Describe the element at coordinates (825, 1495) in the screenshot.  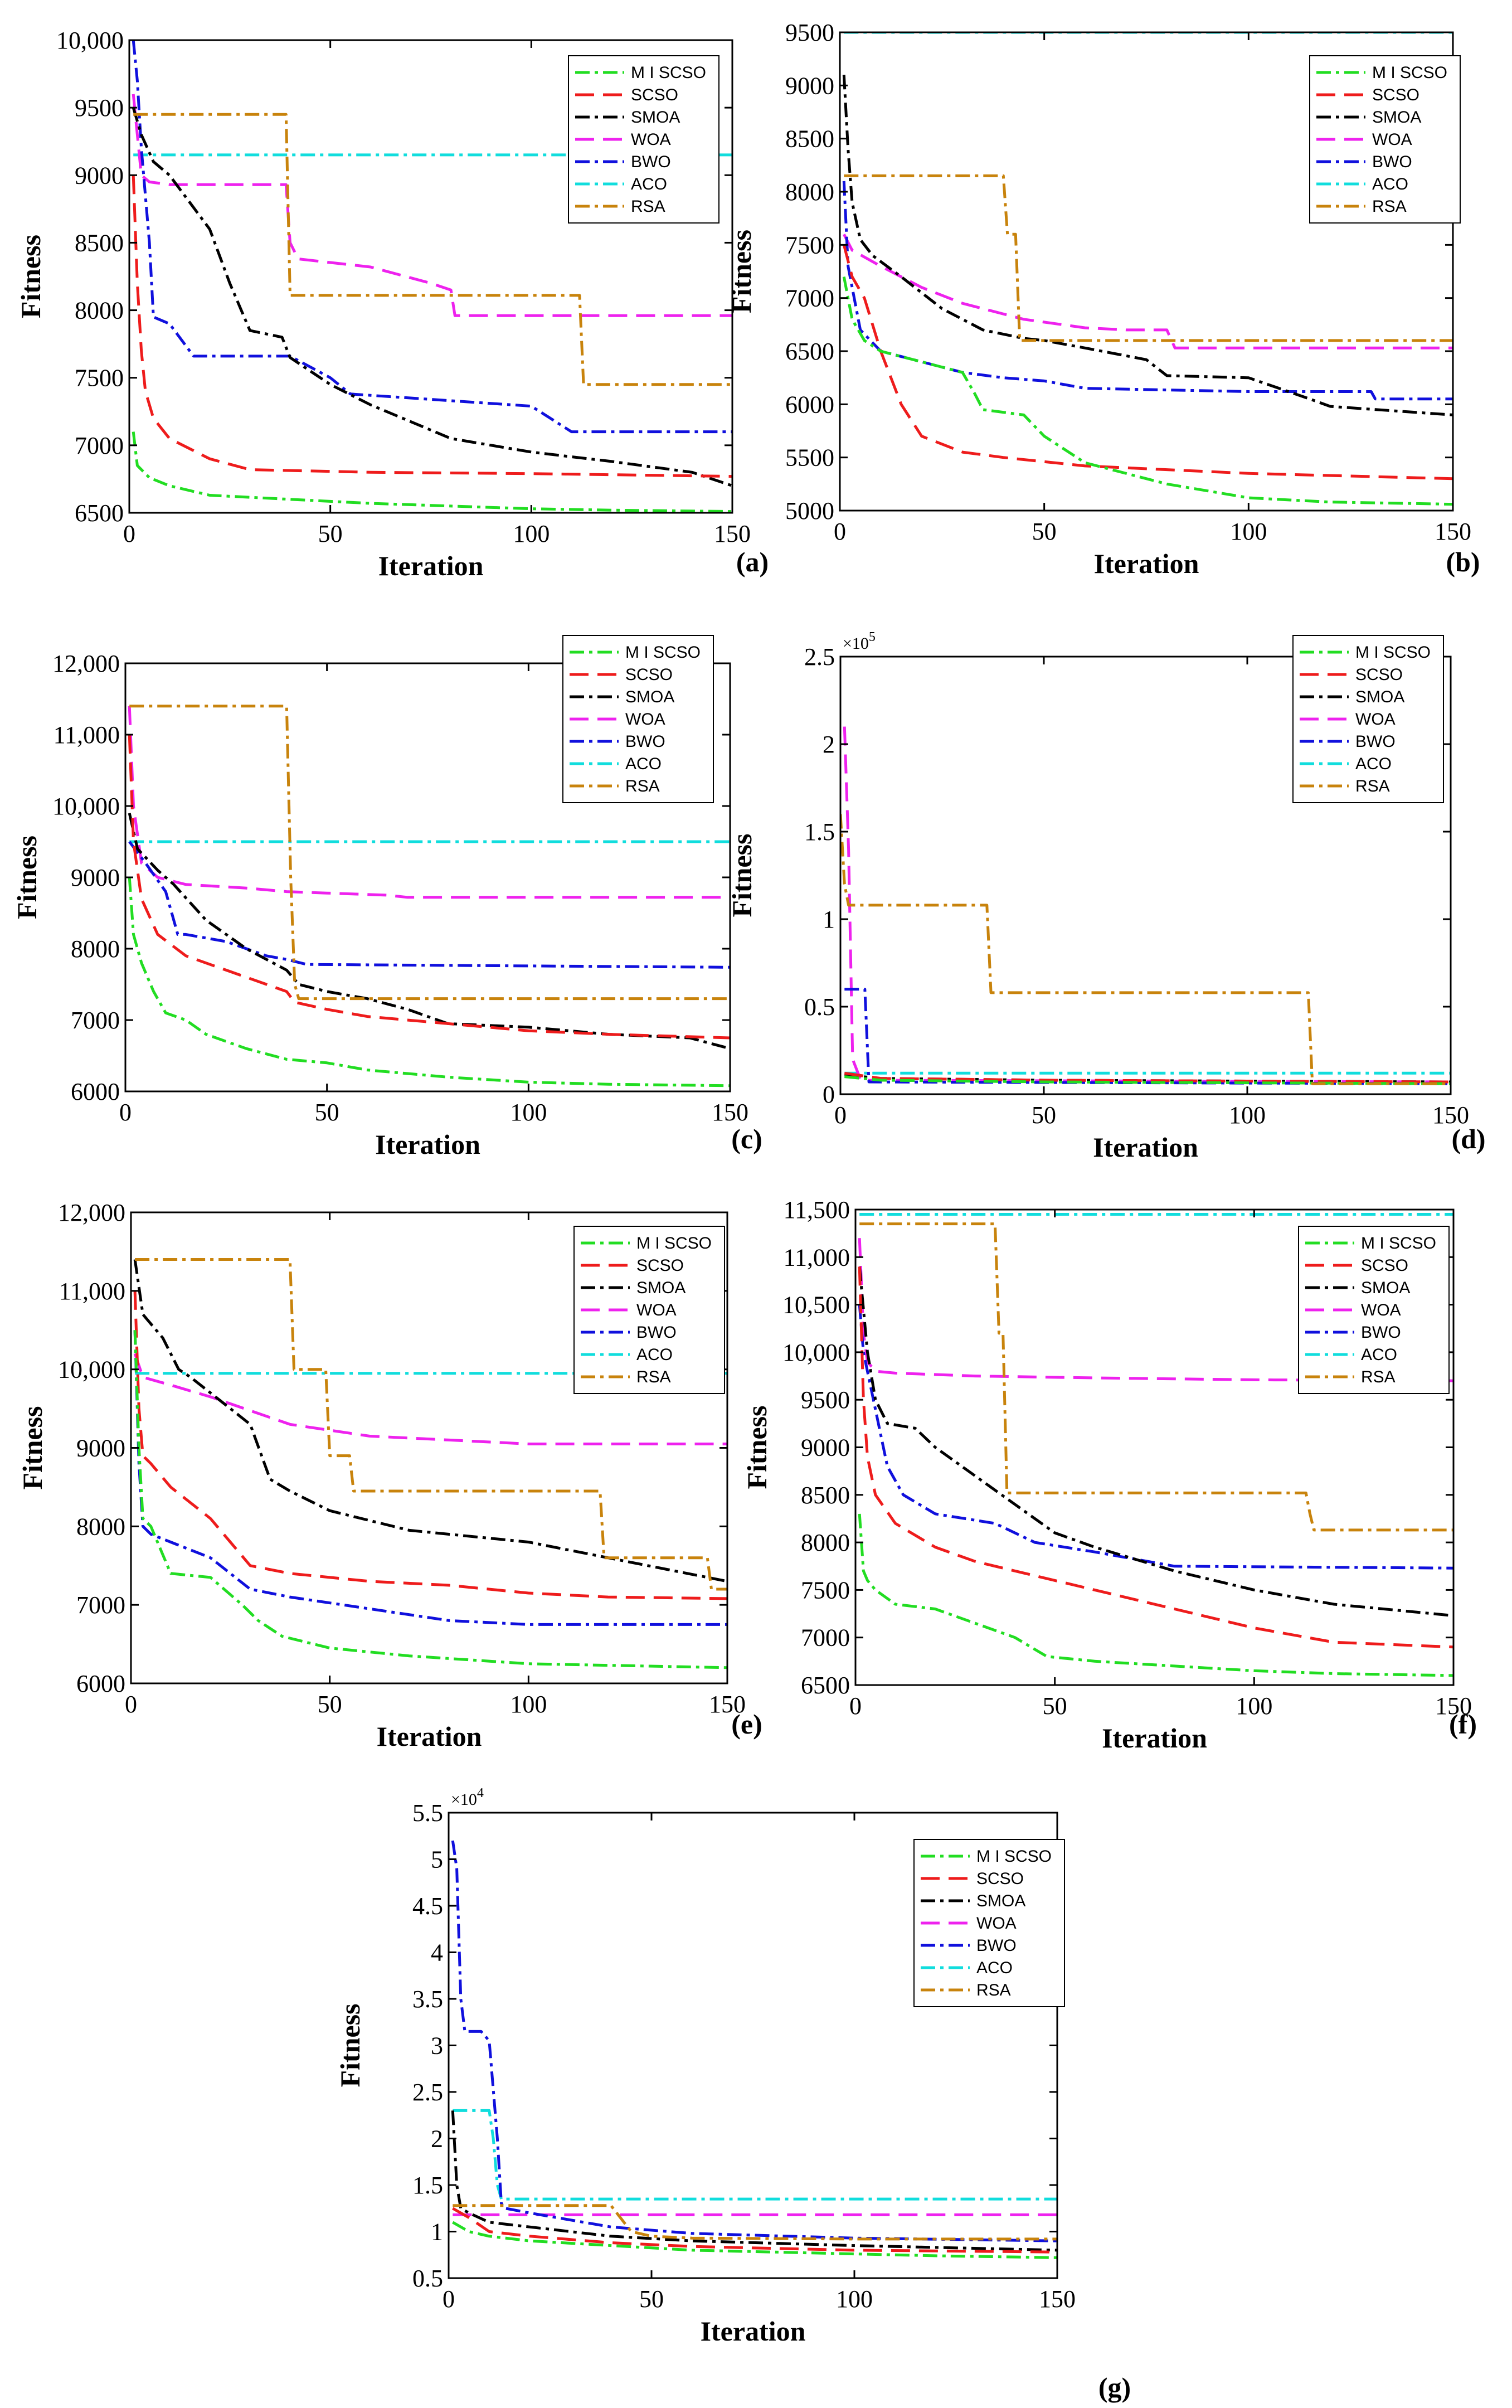
I see `y-tick-label: 8500` at that location.